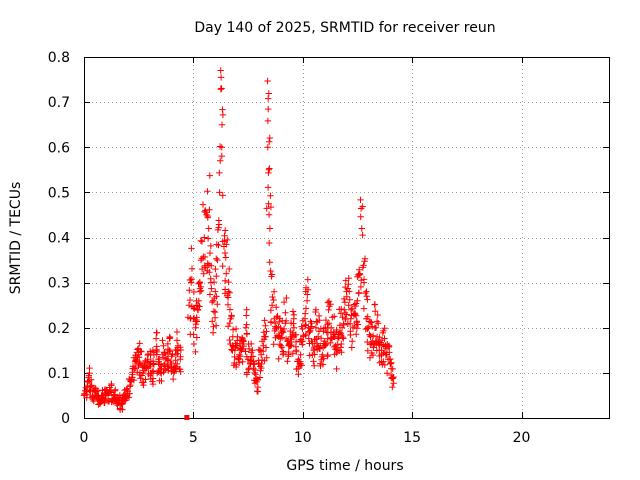  Describe the element at coordinates (522, 438) in the screenshot. I see `x-tick-label: 20` at that location.